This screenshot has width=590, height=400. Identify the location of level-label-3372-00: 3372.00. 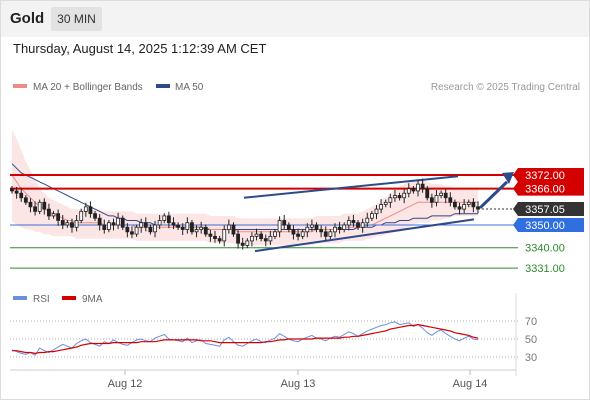
(545, 176).